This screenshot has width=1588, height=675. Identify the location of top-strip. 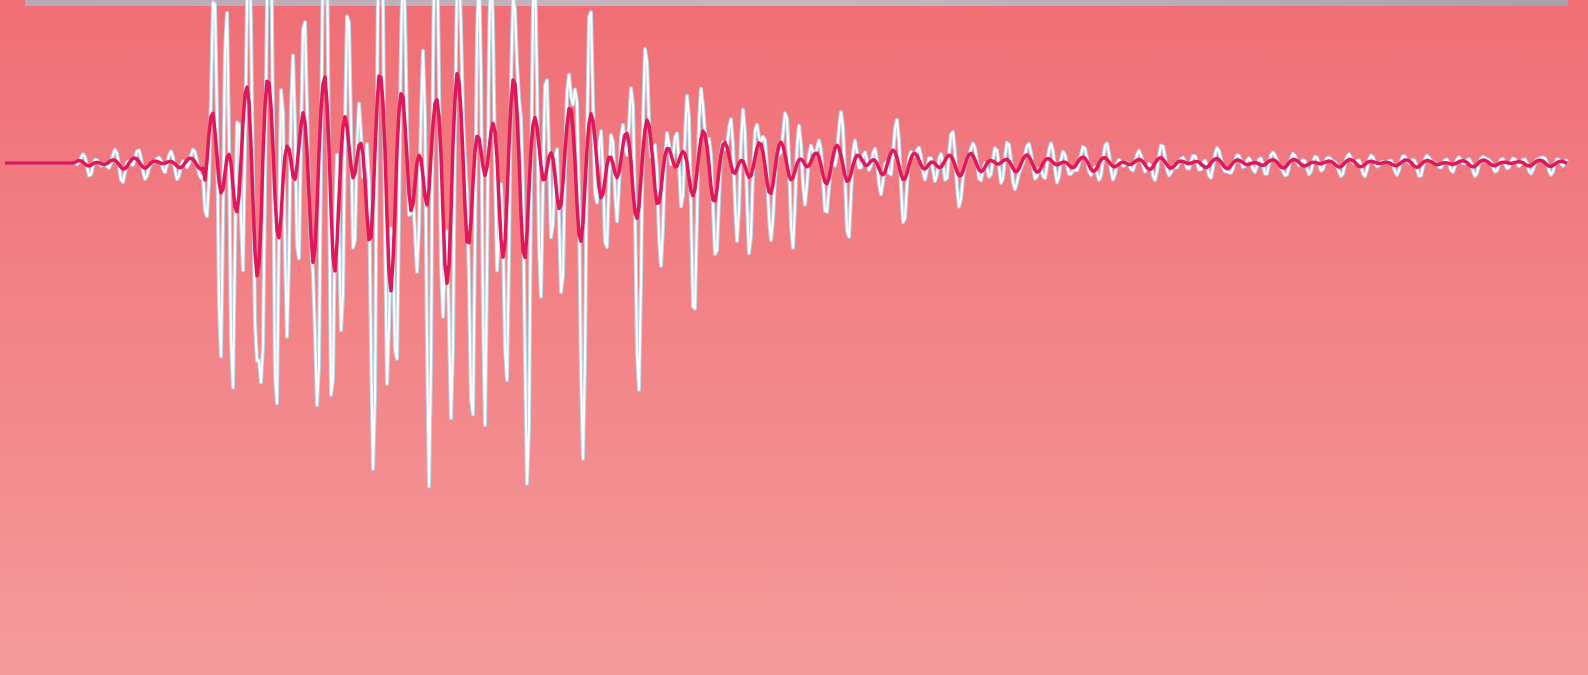
(796, 3).